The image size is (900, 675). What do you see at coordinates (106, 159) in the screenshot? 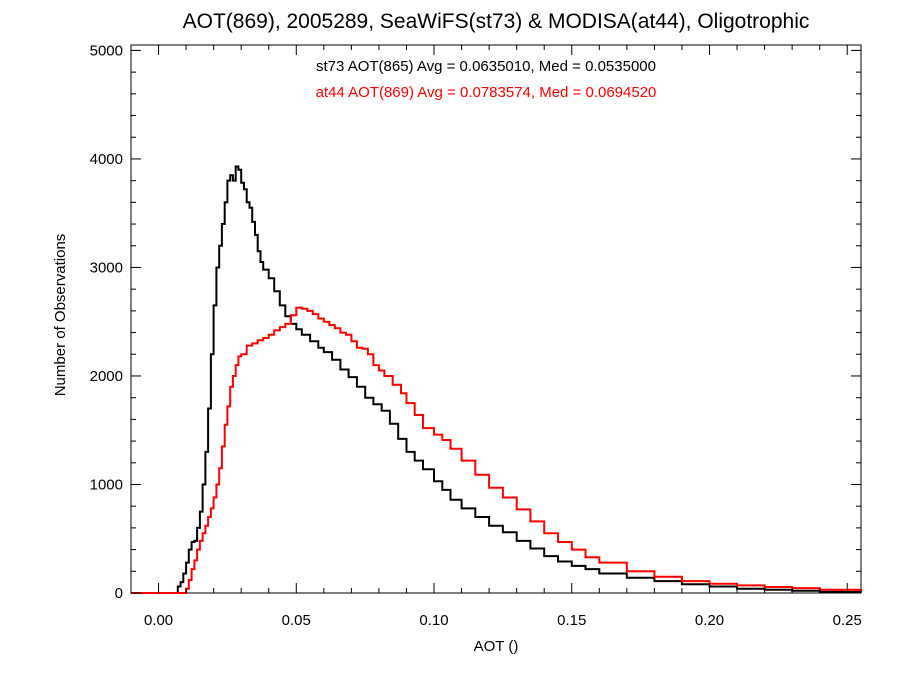
I see `y-tick-label: 4000` at bounding box center [106, 159].